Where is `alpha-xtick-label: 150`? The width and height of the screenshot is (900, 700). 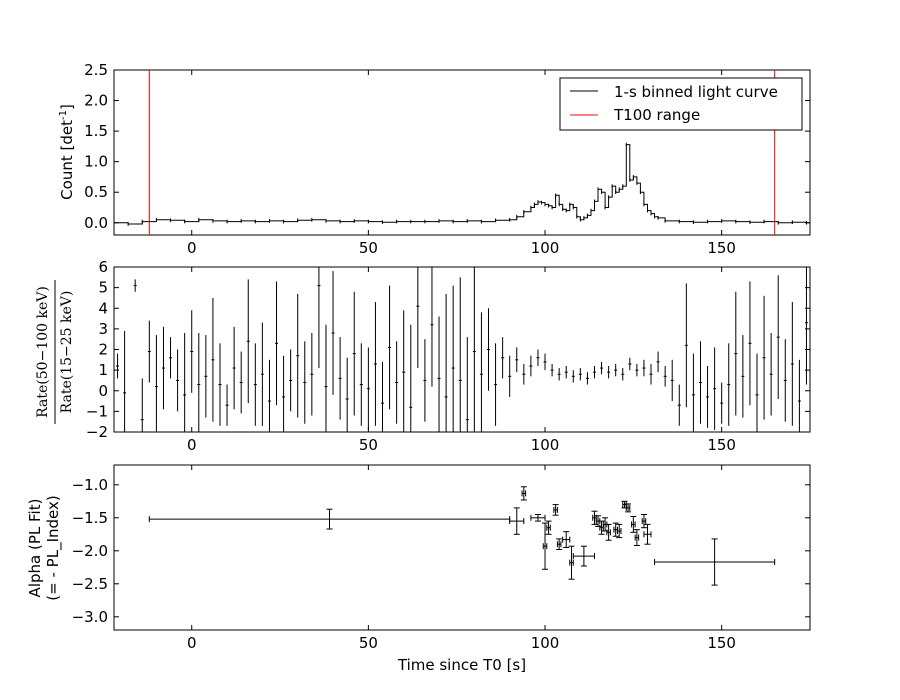
alpha-xtick-label: 150 is located at coordinates (721, 643).